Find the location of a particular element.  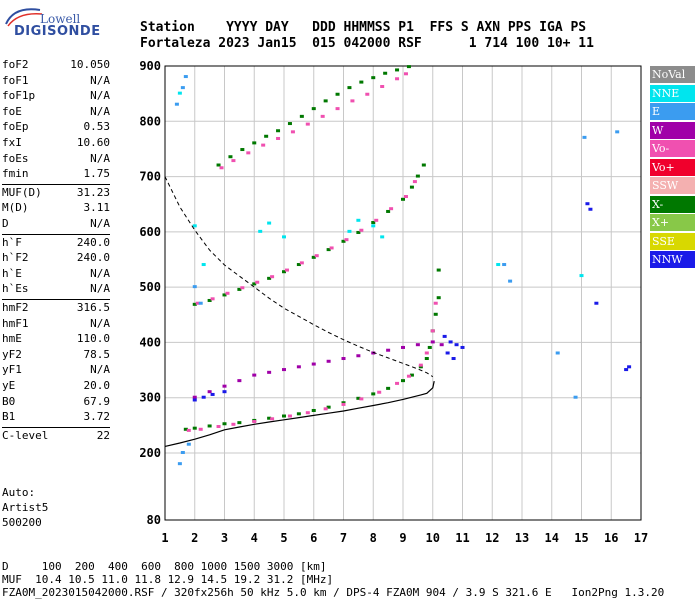

param-row: h`Es N/A is located at coordinates (56, 290).